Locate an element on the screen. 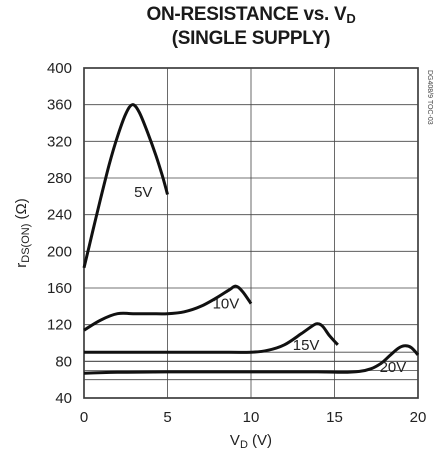  series-line-20v is located at coordinates (251, 359).